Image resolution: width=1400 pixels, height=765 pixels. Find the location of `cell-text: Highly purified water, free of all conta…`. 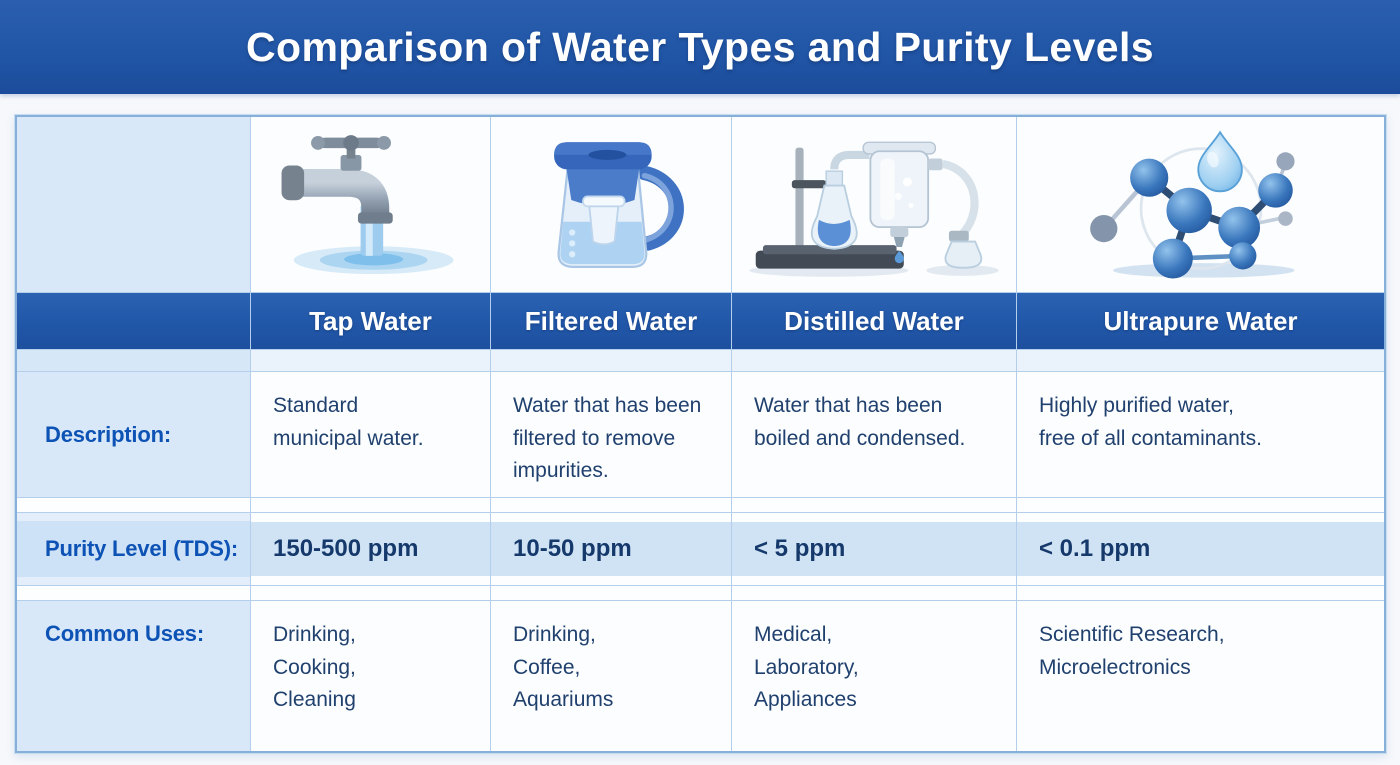

cell-text: Highly purified water, free of all conta… is located at coordinates (1150, 422).